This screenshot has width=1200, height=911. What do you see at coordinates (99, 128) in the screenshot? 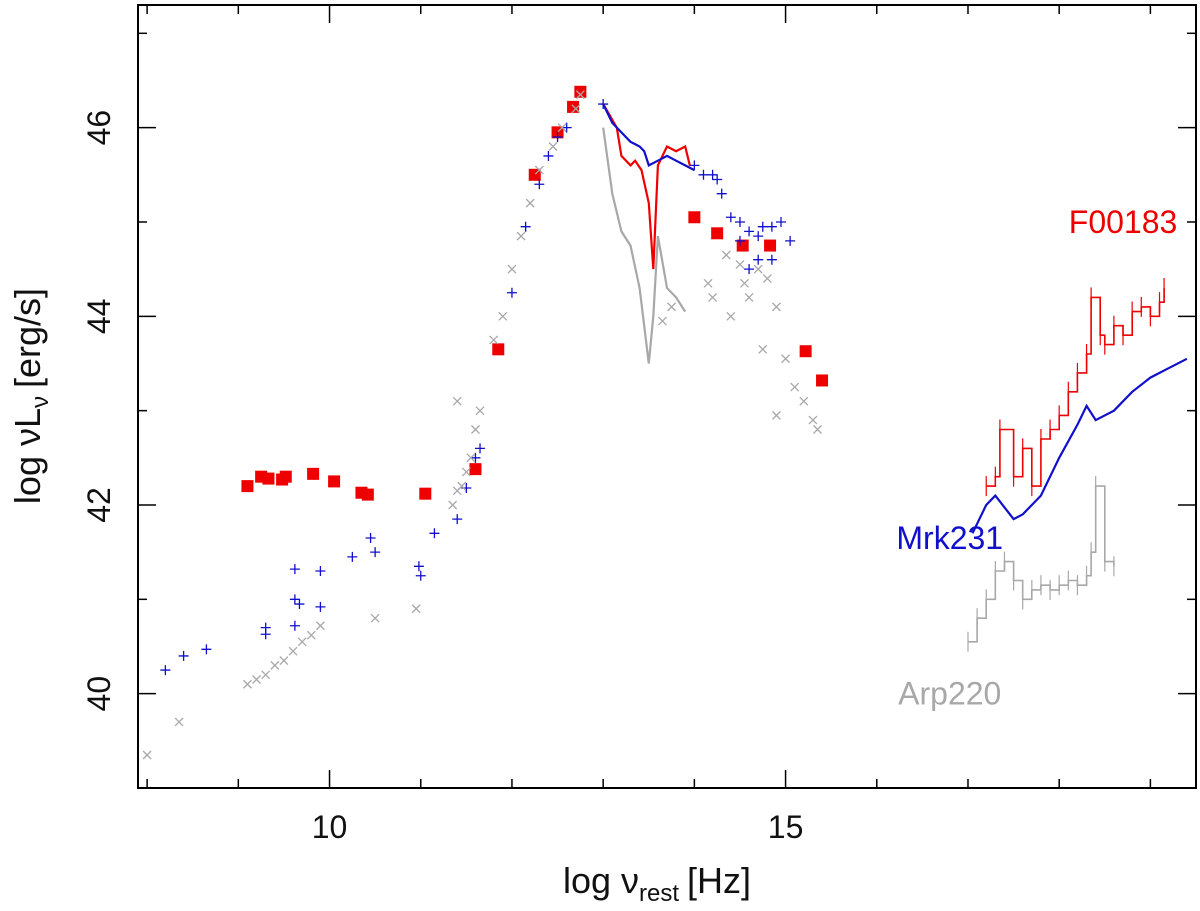
I see `y-tick-label: 46` at bounding box center [99, 128].